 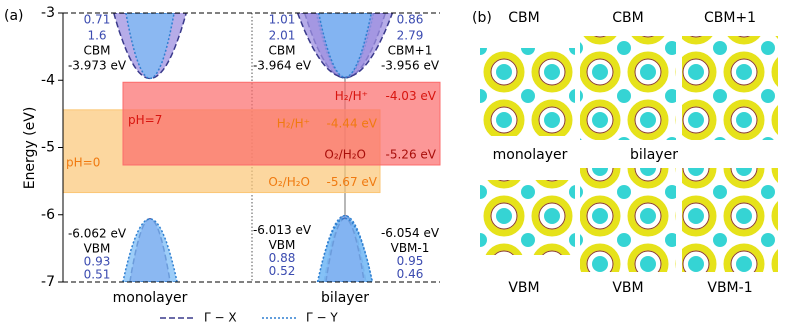 I want to click on legend-label: Γ − Y, so click(x=322, y=318).